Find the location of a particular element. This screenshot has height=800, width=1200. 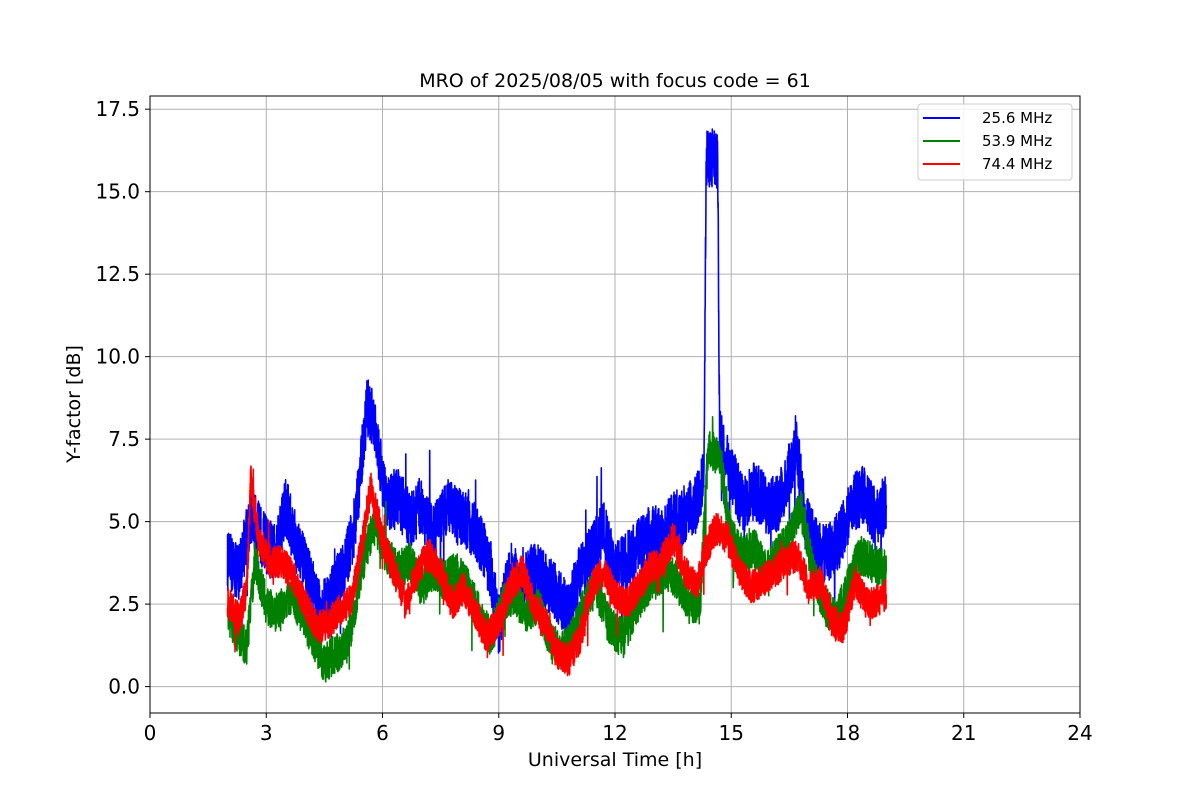

legend-label-1: 25.6 MHz is located at coordinates (1017, 118).